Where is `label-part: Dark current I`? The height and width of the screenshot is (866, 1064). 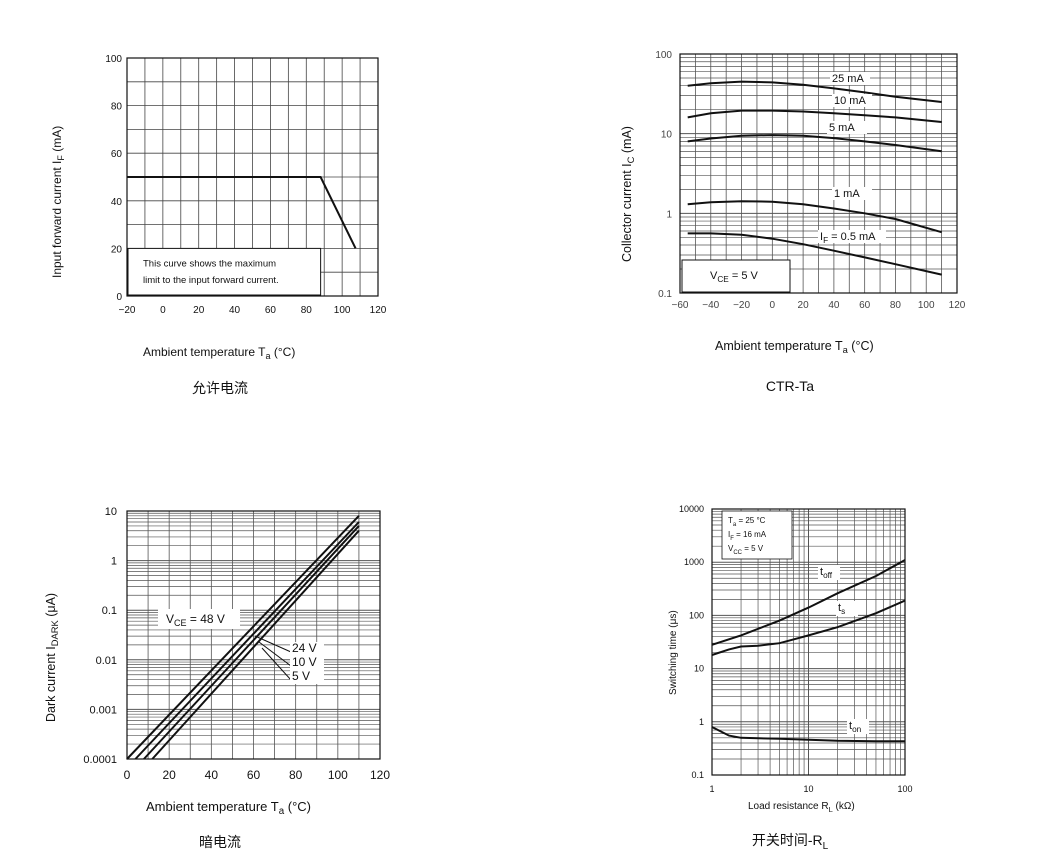 label-part: Dark current I is located at coordinates (51, 684).